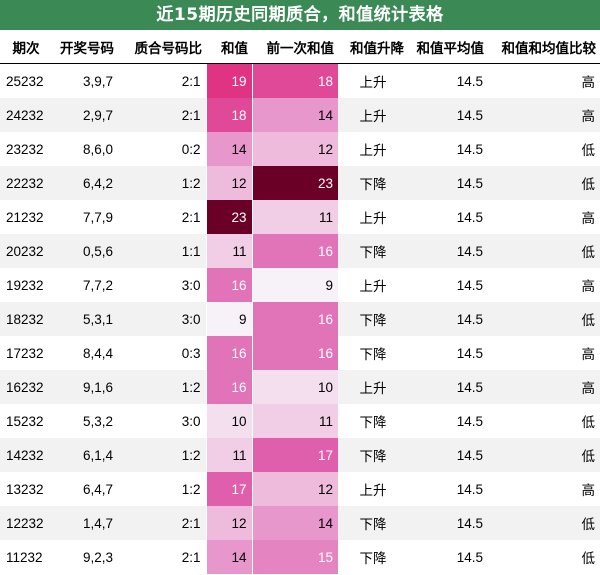 The image size is (600, 575). What do you see at coordinates (228, 319) in the screenshot?
I see `cell-sum: 9` at bounding box center [228, 319].